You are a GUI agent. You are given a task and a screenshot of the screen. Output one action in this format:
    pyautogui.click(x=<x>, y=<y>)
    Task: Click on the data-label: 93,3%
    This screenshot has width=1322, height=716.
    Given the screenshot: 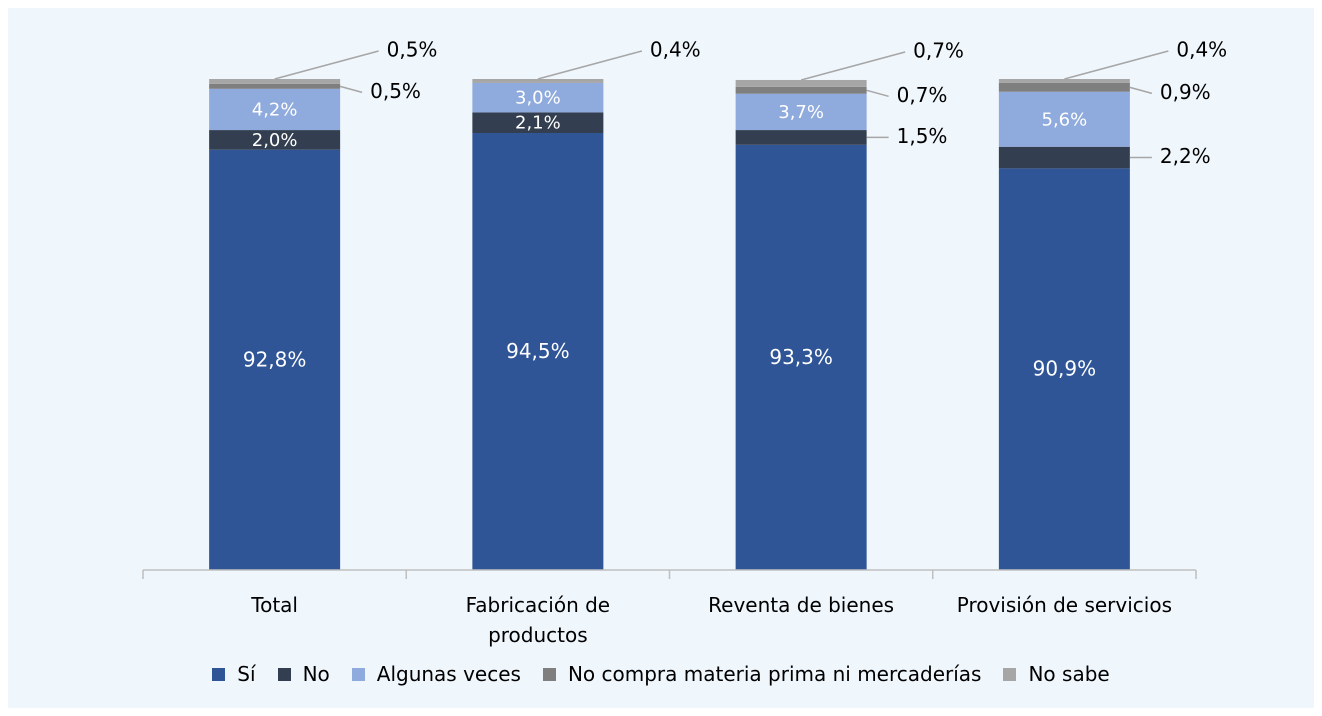 What is the action you would take?
    pyautogui.click(x=801, y=357)
    